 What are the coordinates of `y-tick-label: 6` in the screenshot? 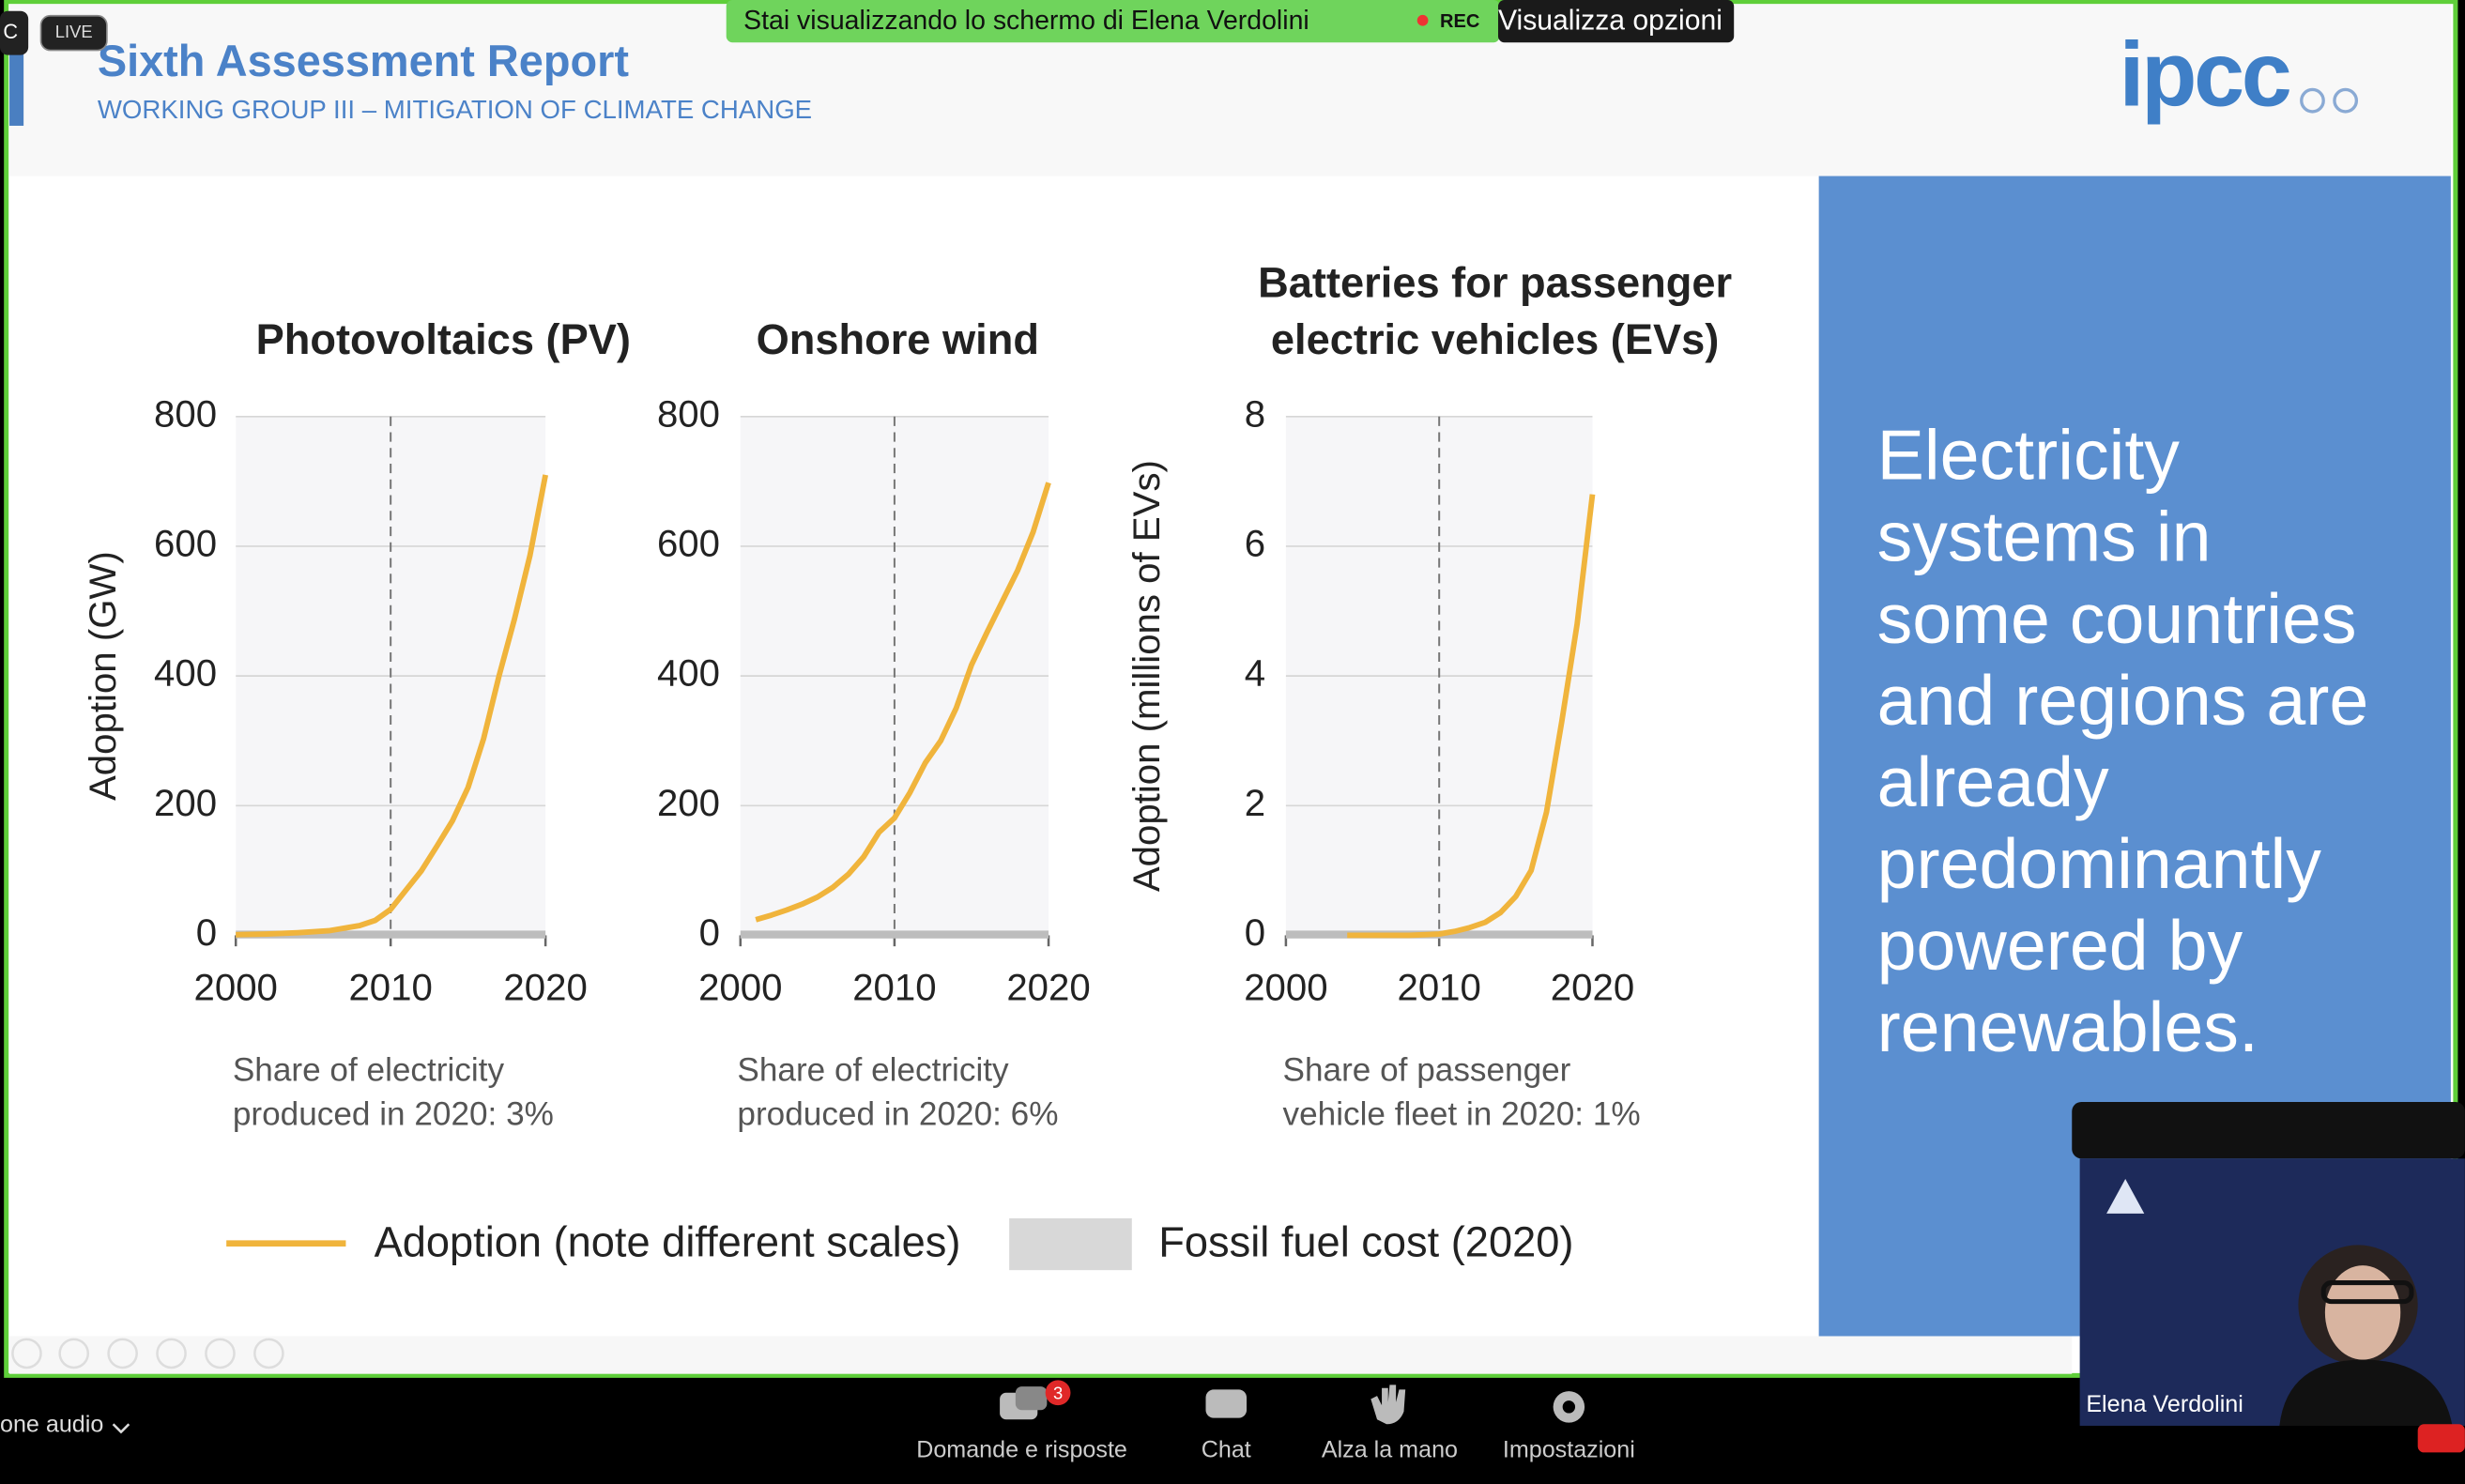 It's located at (1255, 544).